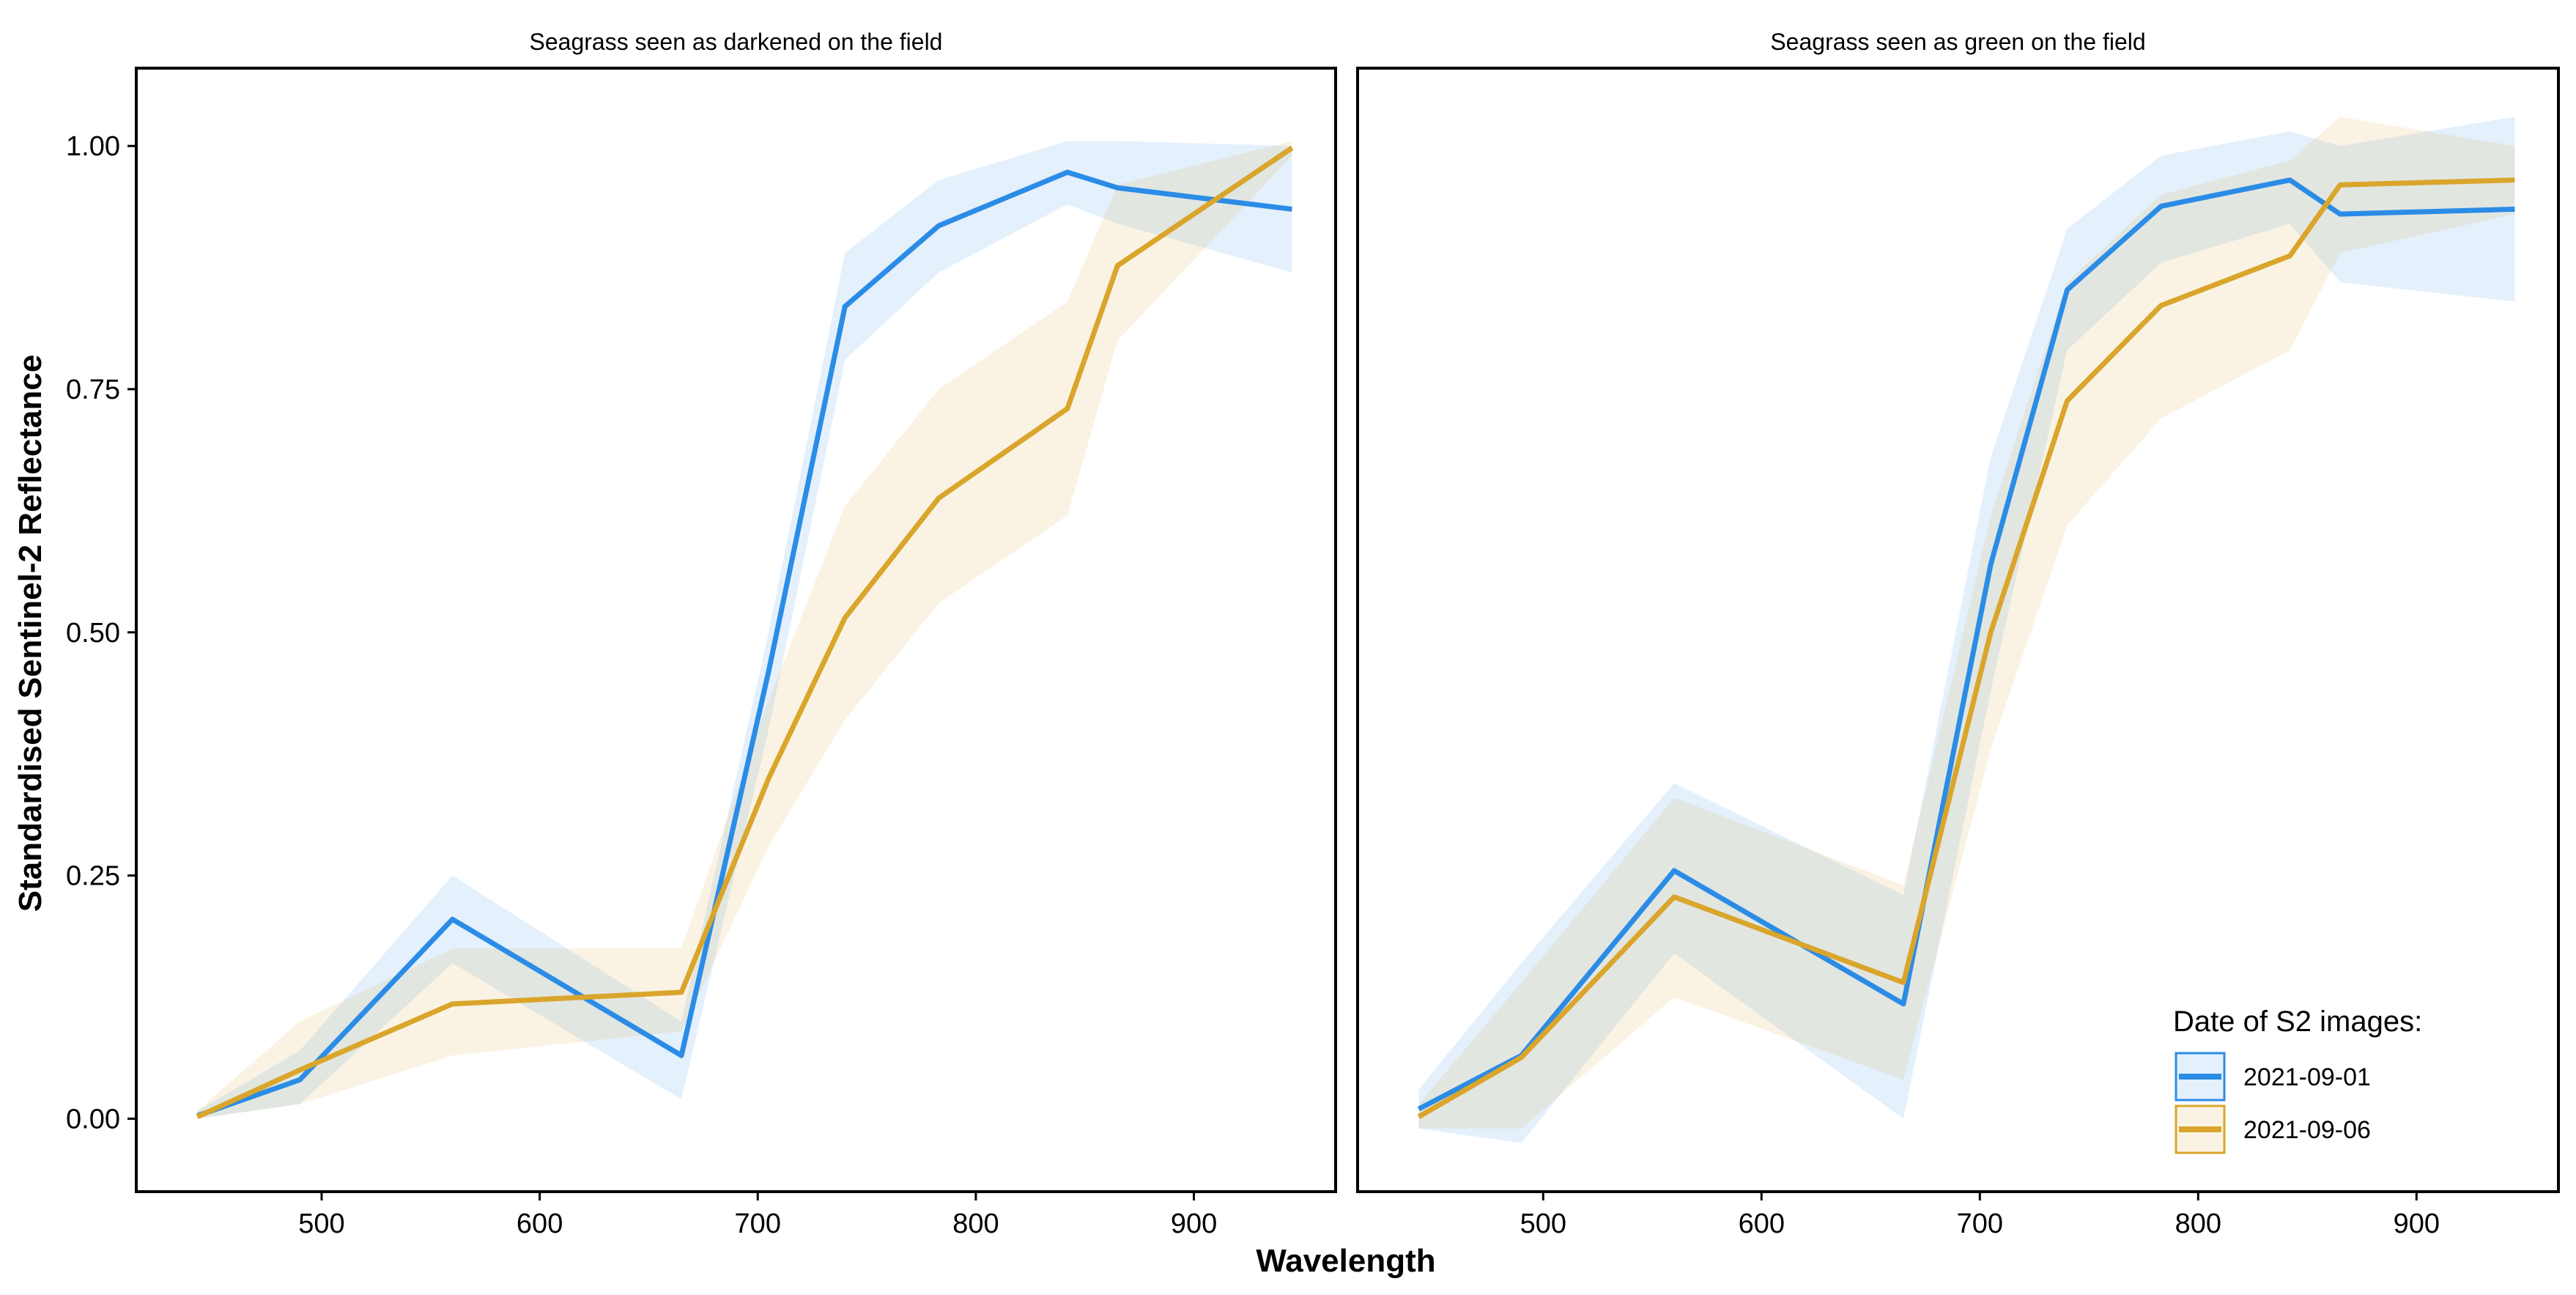  Describe the element at coordinates (2307, 1077) in the screenshot. I see `legend-label: 2021-09-01` at that location.